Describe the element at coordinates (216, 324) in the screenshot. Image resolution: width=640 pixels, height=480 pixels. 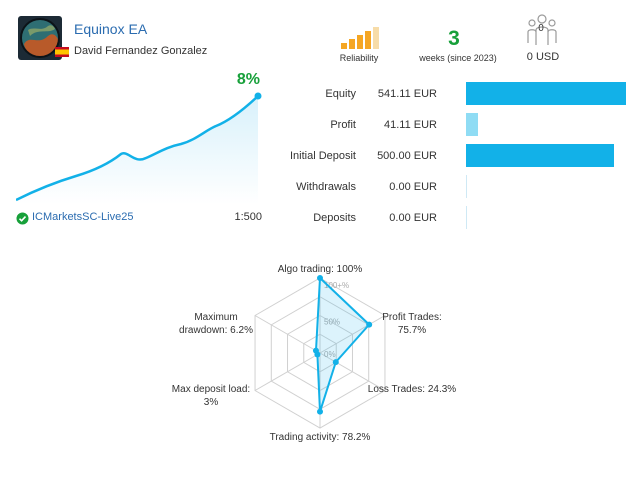
I see `radar-axis-label: Maximum drawdown: 6.2%` at that location.